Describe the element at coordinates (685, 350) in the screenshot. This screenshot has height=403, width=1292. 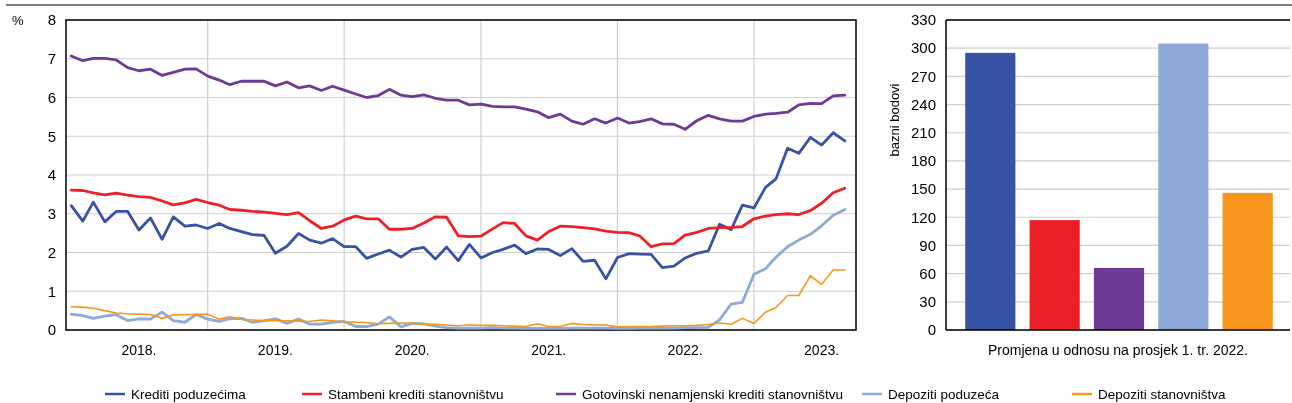
I see `x-tick-label: 2022.` at that location.